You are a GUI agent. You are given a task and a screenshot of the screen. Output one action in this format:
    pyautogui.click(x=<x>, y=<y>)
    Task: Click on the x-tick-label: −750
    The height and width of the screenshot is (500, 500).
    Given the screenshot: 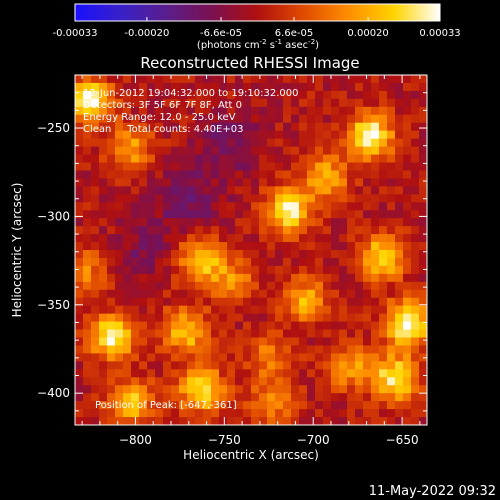 What is the action you would take?
    pyautogui.click(x=224, y=440)
    